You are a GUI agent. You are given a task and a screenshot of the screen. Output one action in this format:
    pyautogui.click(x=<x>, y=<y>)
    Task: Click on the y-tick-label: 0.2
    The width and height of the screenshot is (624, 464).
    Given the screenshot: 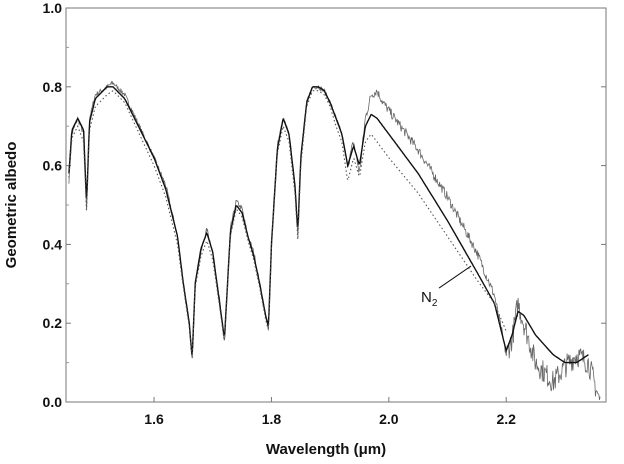 What is the action you would take?
    pyautogui.click(x=53, y=323)
    